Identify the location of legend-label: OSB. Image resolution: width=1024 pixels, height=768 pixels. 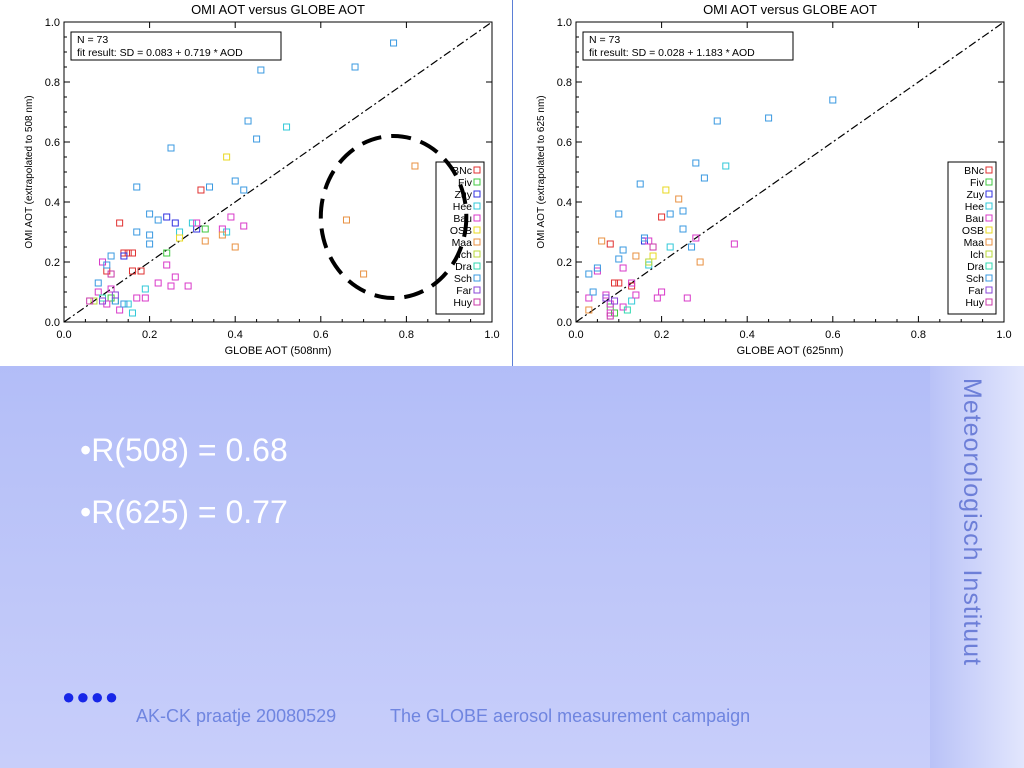
(973, 231).